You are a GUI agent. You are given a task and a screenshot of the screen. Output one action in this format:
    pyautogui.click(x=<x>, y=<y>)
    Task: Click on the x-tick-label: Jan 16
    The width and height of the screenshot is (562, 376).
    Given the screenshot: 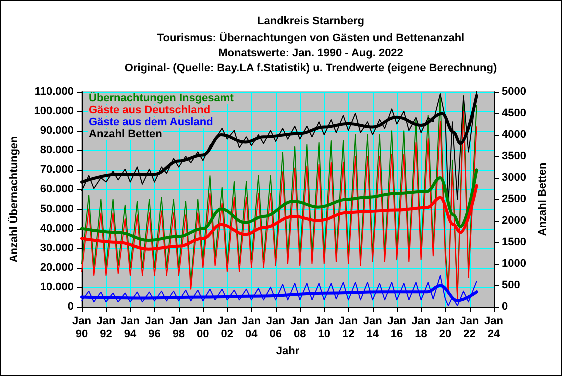 What is the action you would take?
    pyautogui.click(x=397, y=328)
    